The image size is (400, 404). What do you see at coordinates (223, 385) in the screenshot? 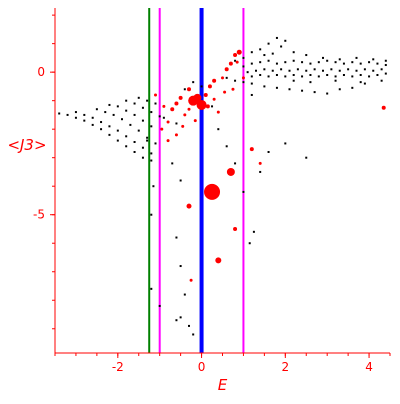
I see `x-axis-title: E` at bounding box center [223, 385].